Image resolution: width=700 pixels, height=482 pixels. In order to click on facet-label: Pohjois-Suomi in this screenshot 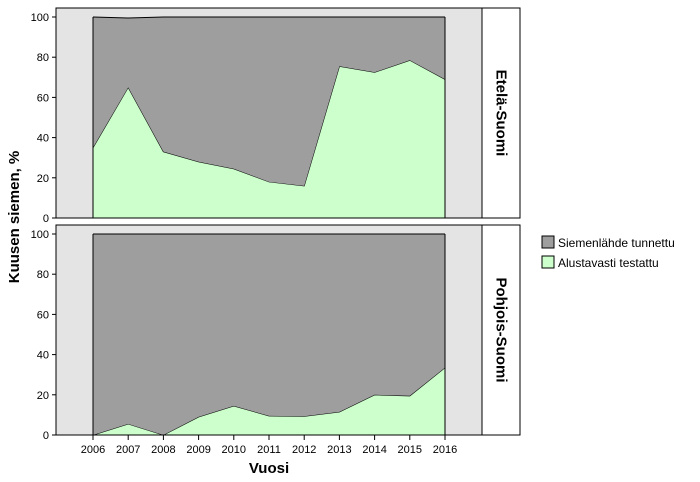, I will do `click(501, 330)`.